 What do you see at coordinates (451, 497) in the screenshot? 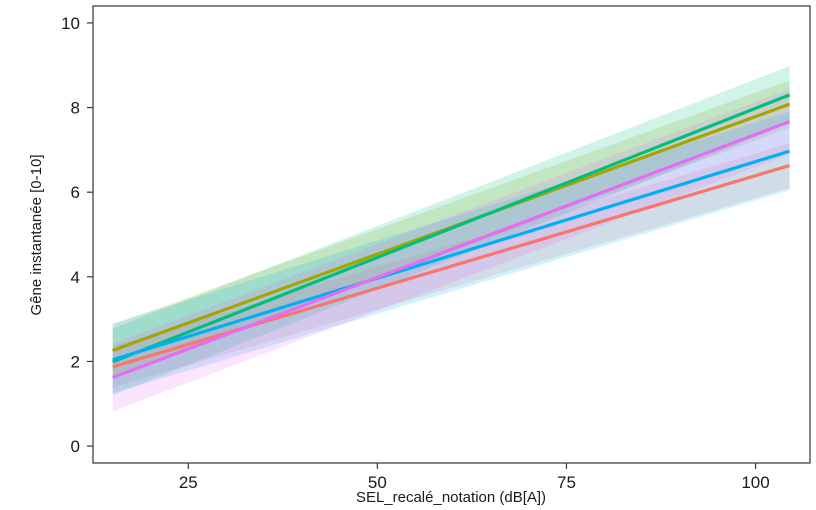
I see `x-axis-title: SEL_recalé_notation (dB[A])` at bounding box center [451, 497].